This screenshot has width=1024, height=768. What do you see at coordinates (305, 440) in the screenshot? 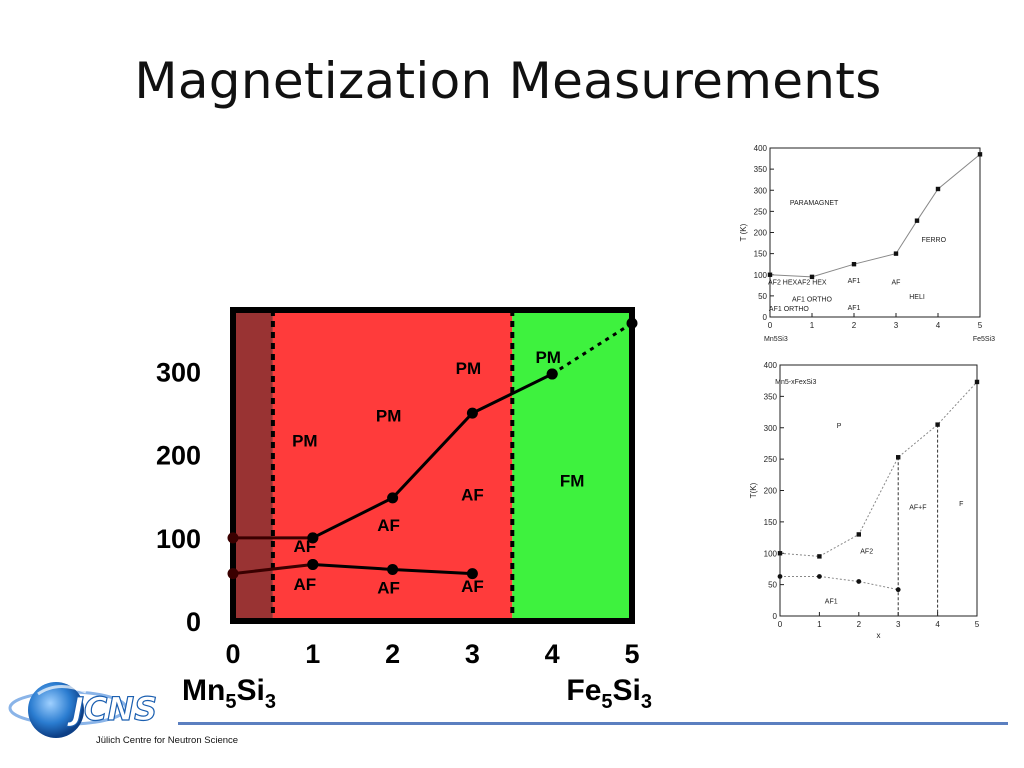
I see `phase-label-0: PM` at bounding box center [305, 440].